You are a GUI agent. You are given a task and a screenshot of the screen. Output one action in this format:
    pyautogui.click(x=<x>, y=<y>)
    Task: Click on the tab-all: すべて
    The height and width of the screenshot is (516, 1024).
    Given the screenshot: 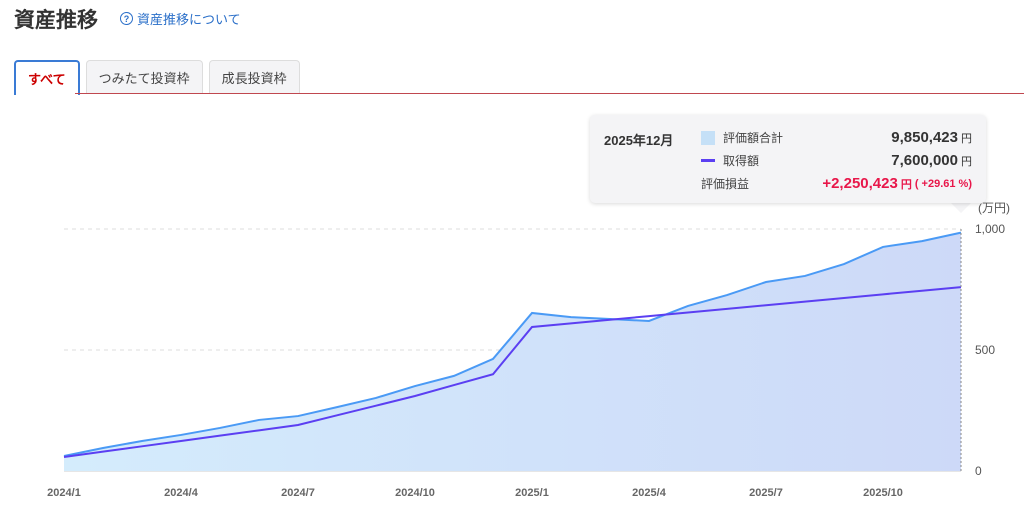 What is the action you would take?
    pyautogui.click(x=47, y=77)
    